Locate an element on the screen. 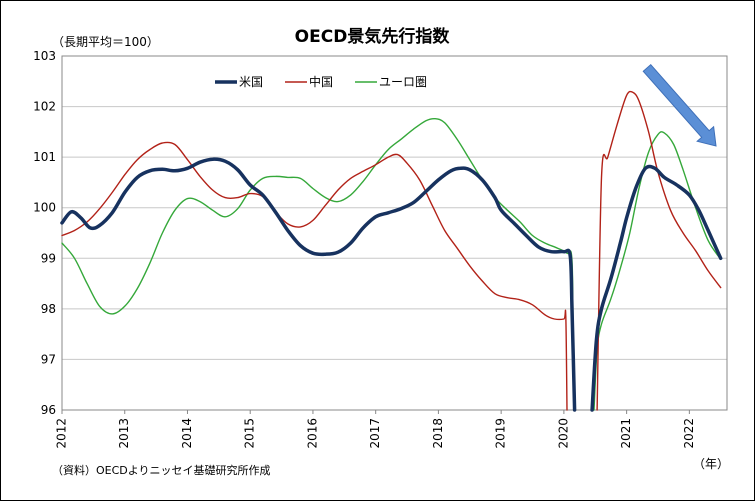  y-tick-label: 96 is located at coordinates (48, 410).